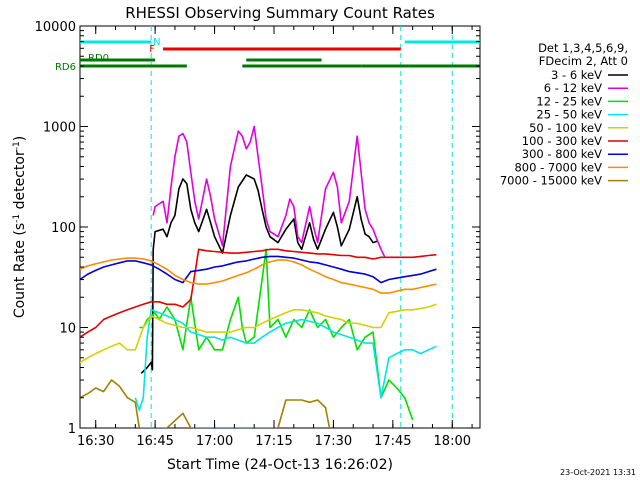 The height and width of the screenshot is (480, 640). Describe the element at coordinates (573, 88) in the screenshot. I see `legend-label: 6 - 12 keV` at that location.